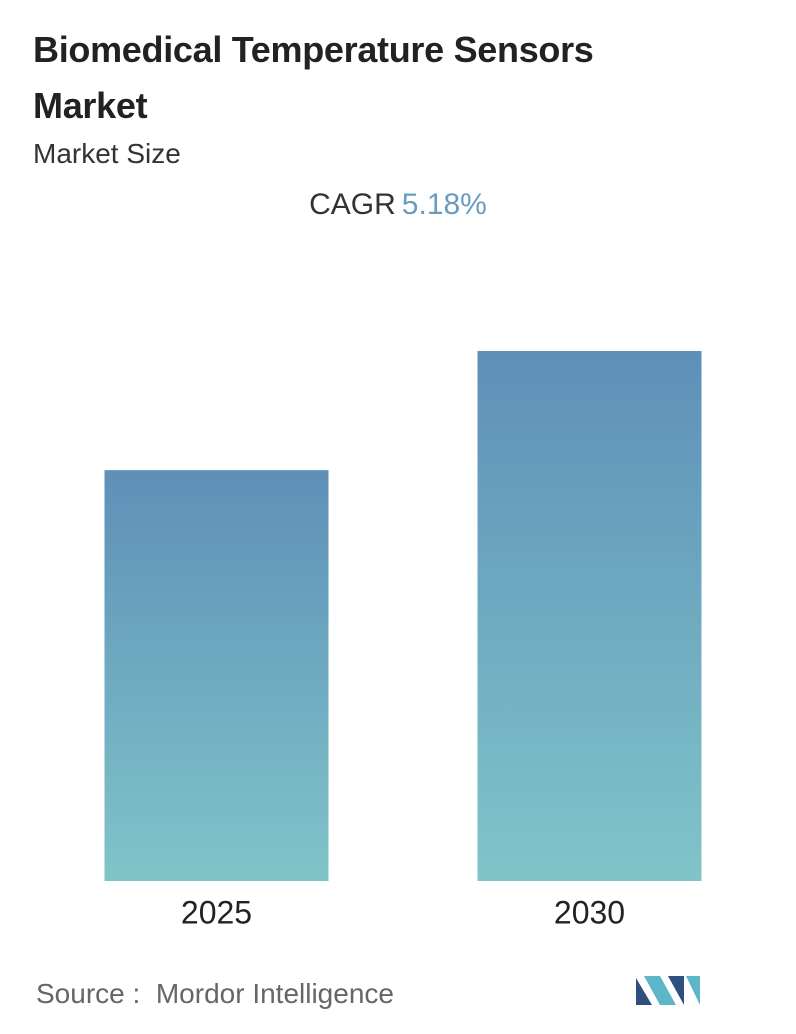  I want to click on cagr-label: CAGR, so click(352, 204).